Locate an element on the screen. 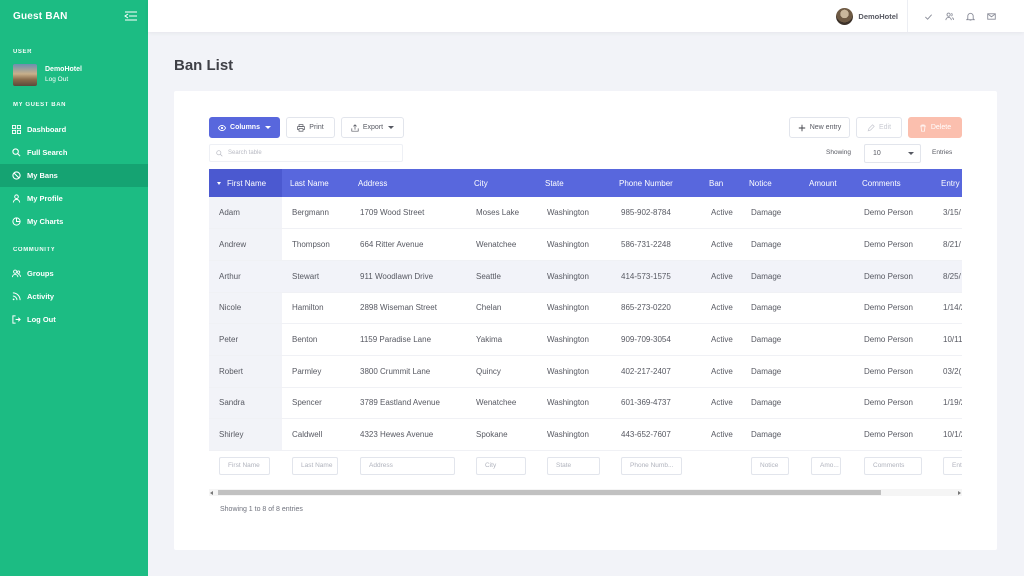 The image size is (1024, 576). filter-input: First Name is located at coordinates (244, 465).